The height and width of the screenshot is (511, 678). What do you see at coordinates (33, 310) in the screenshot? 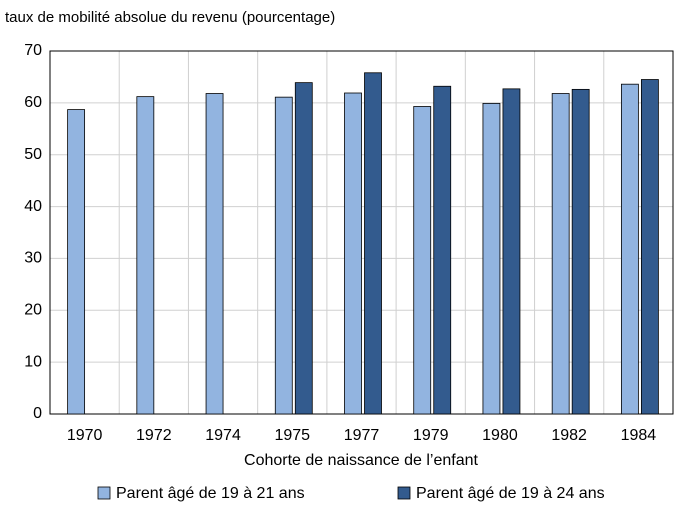
I see `y-tick-label: 20` at bounding box center [33, 310].